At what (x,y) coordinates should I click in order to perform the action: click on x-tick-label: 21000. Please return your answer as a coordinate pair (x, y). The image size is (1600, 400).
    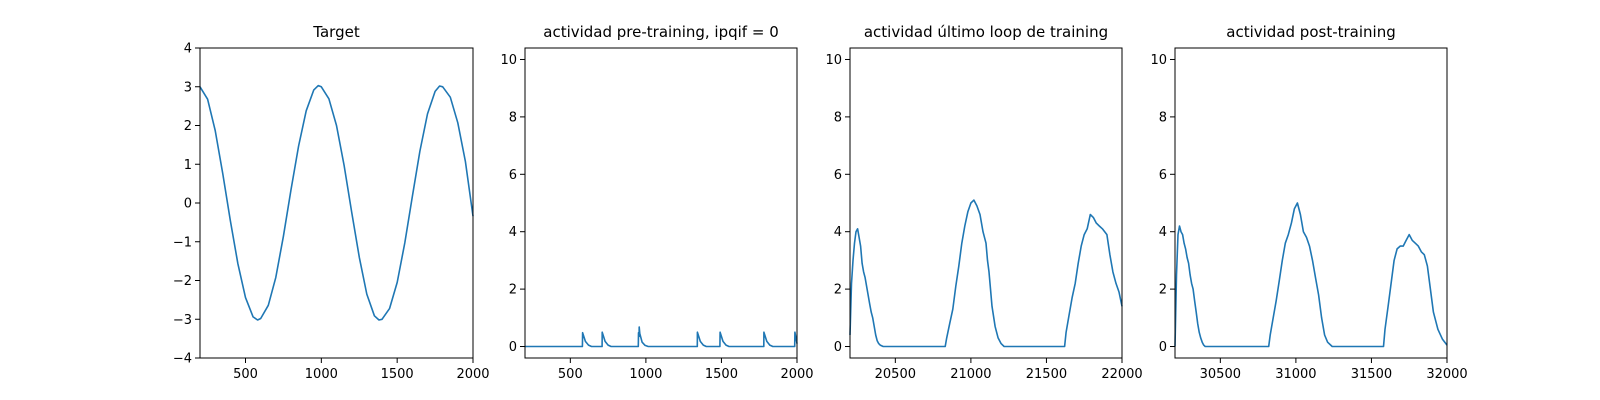
    Looking at the image, I should click on (970, 374).